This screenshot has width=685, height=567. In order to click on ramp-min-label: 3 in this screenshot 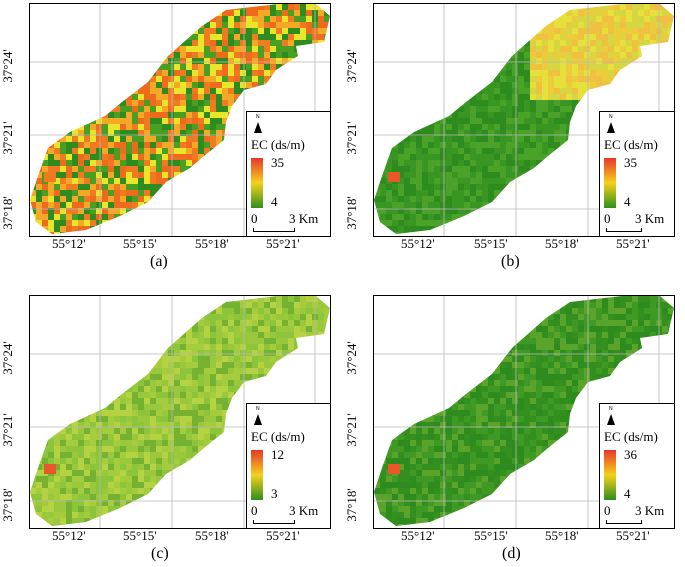, I will do `click(274, 493)`.